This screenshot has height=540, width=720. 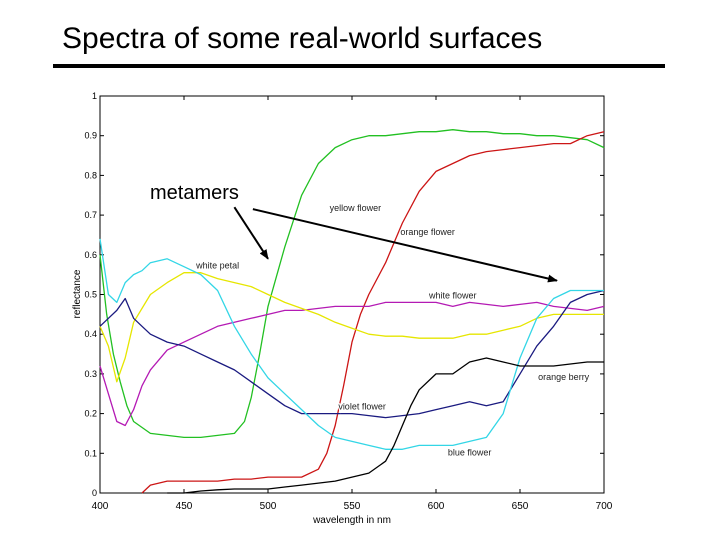 I want to click on y-tick-label: 0.4, so click(x=90, y=334).